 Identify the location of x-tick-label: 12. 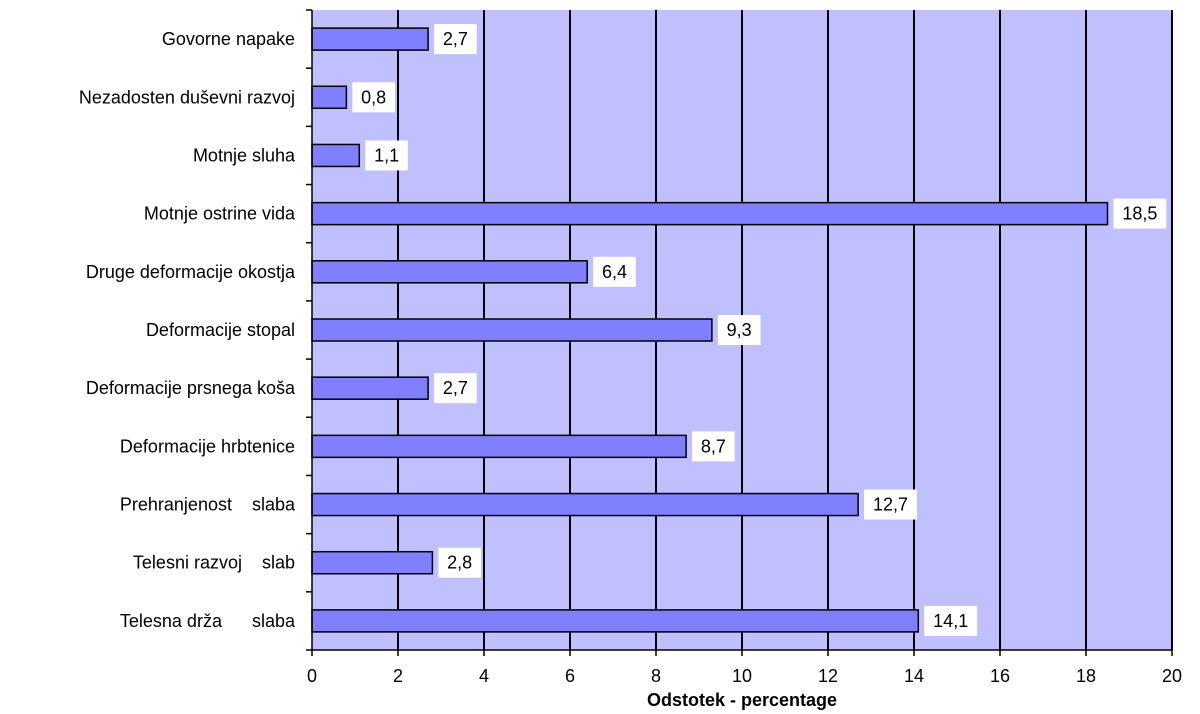
(828, 676).